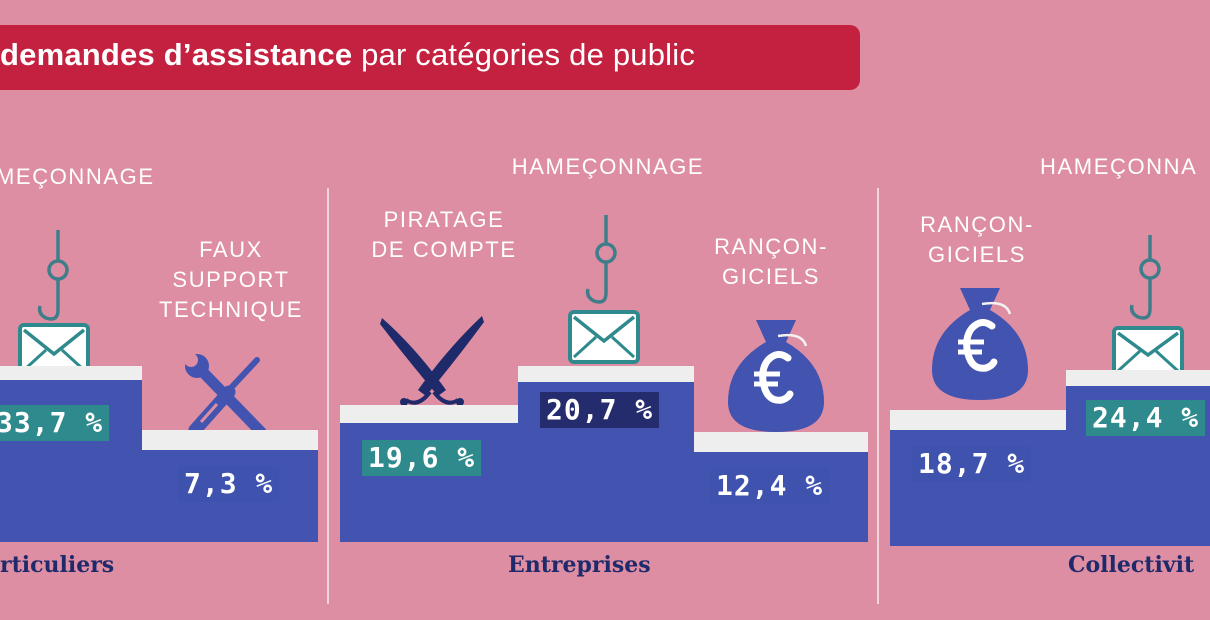 This screenshot has height=620, width=1210. Describe the element at coordinates (176, 54) in the screenshot. I see `chart-title-bold: demandes d’assistance` at that location.